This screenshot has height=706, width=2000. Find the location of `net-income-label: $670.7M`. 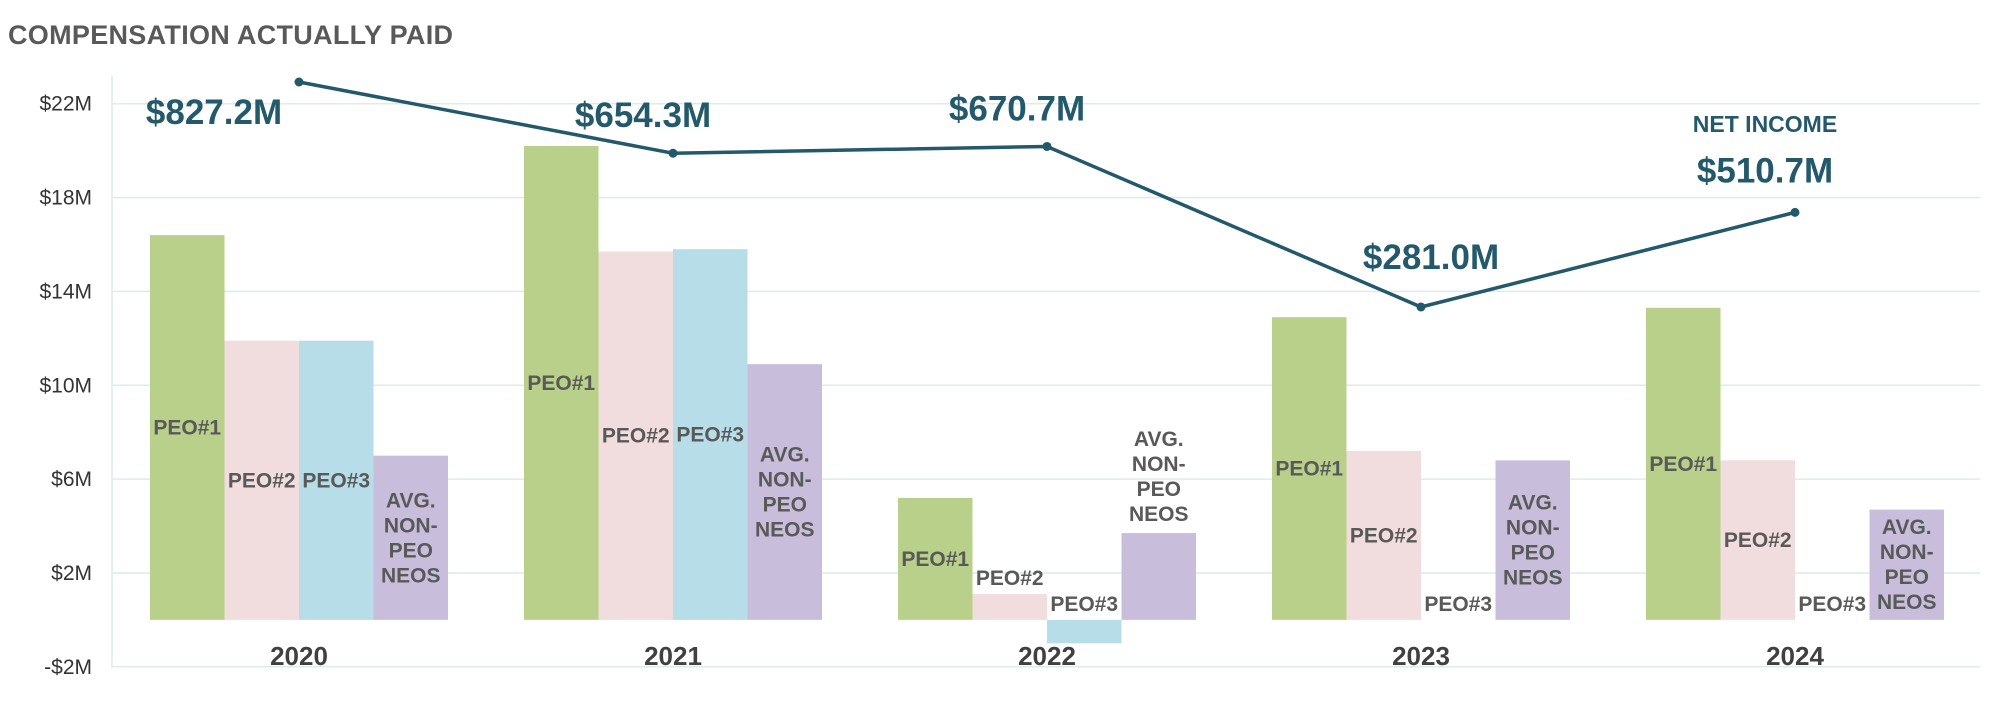

net-income-label: $670.7M is located at coordinates (1017, 108).